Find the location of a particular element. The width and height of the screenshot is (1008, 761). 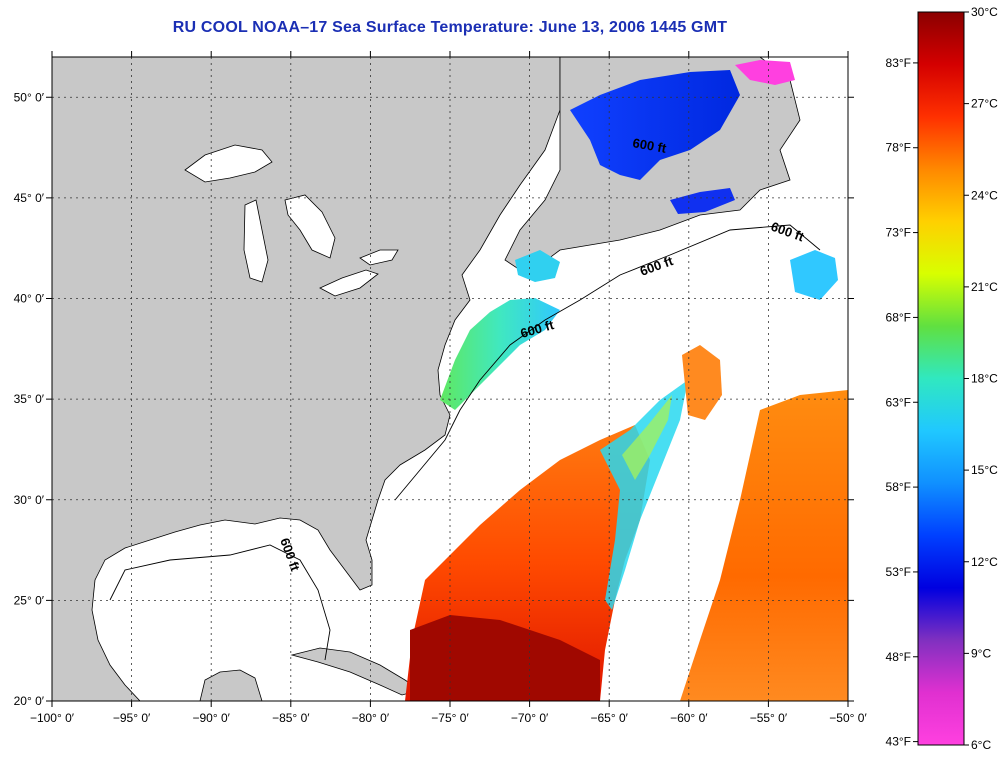

colorbar-celsius-labels: 30°C 27°C 24°C 21°C 18°C 15°C 12°C 9°C 6°C is located at coordinates (981, 378).